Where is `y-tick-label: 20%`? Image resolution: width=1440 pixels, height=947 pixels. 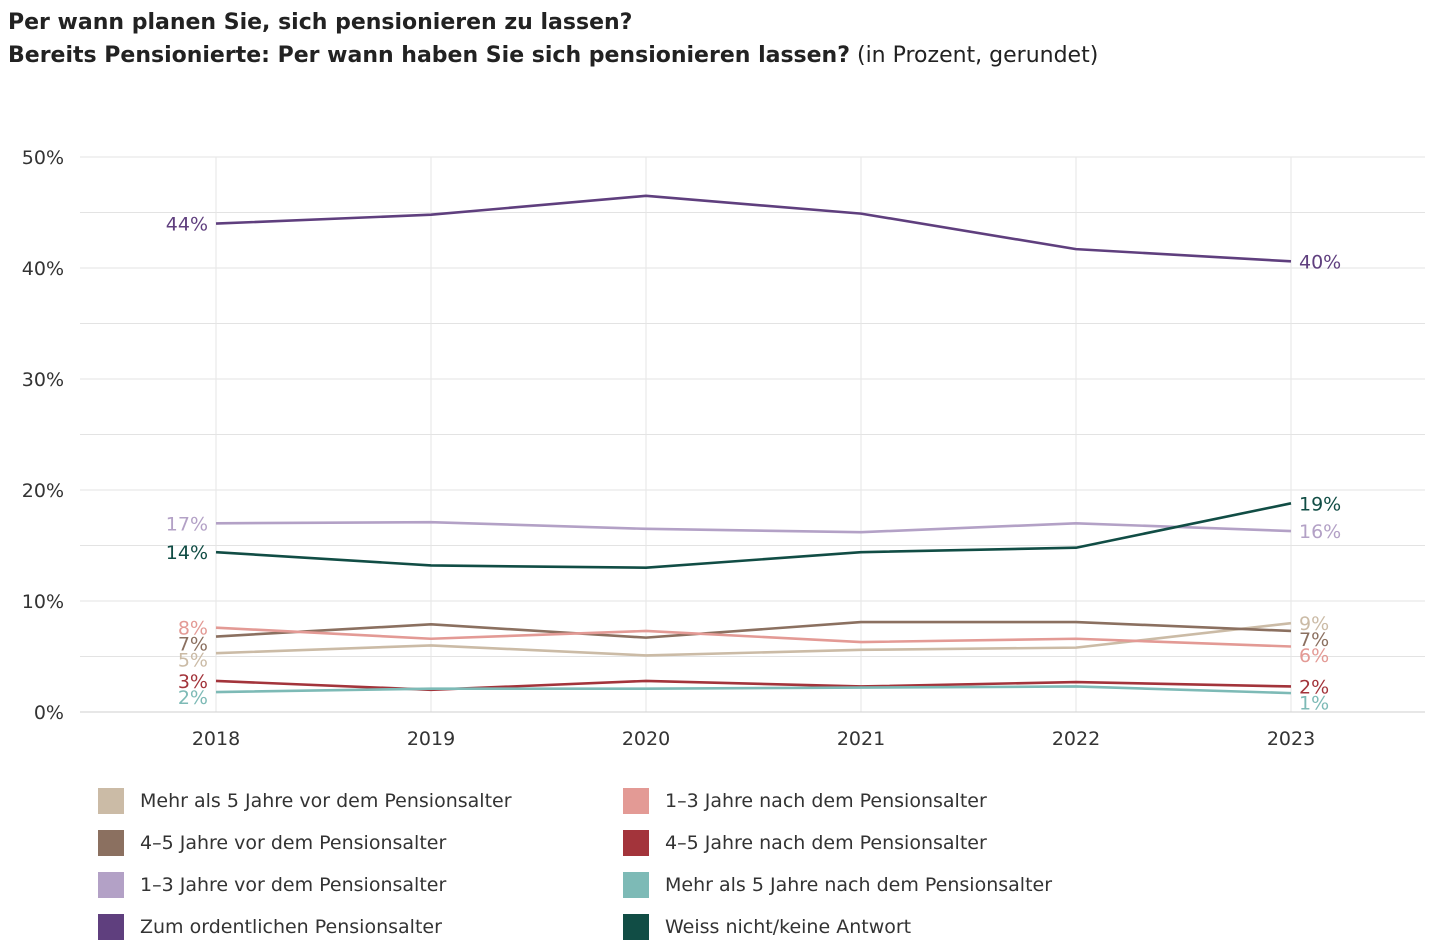
y-tick-label: 20% is located at coordinates (43, 491).